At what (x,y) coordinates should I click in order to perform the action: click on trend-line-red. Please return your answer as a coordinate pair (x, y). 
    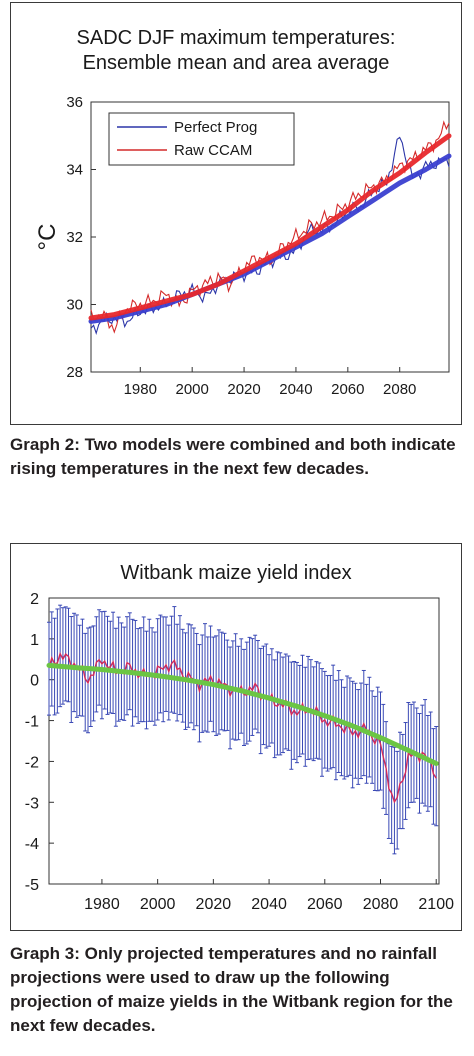
    Looking at the image, I should click on (270, 227).